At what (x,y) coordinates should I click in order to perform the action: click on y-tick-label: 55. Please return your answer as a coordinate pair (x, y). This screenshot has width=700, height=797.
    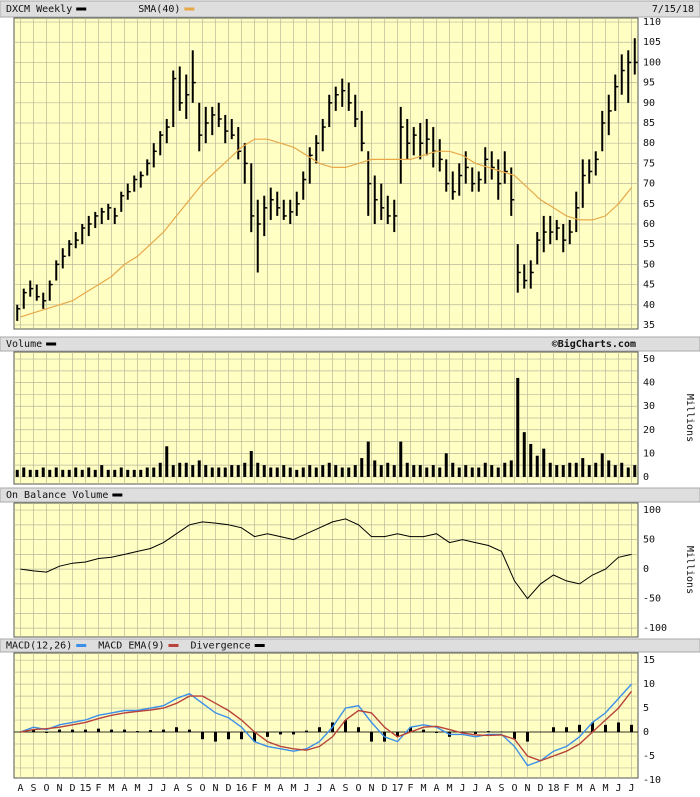
    Looking at the image, I should click on (649, 244).